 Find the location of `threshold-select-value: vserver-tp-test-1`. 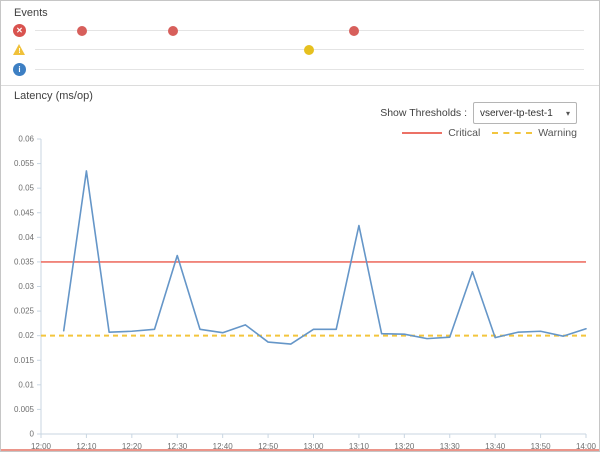

threshold-select-value: vserver-tp-test-1 is located at coordinates (516, 113).